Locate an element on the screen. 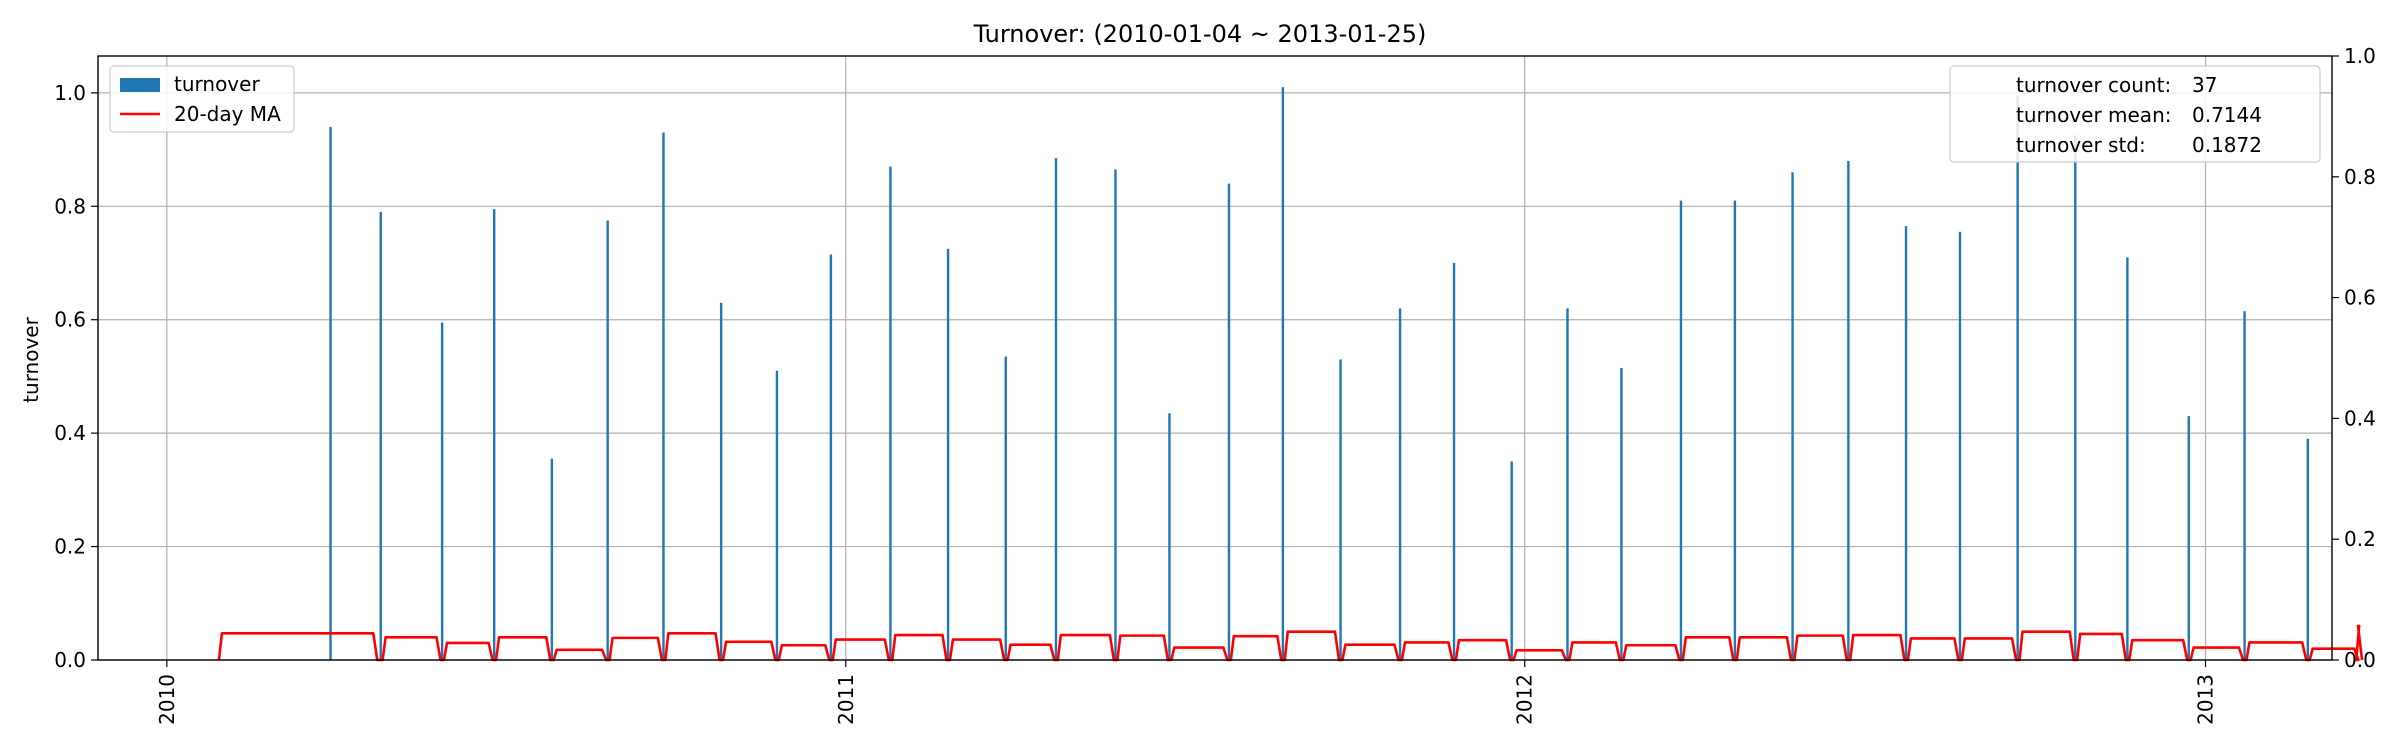  y-right-tick-label: 0.8 is located at coordinates (2360, 177).